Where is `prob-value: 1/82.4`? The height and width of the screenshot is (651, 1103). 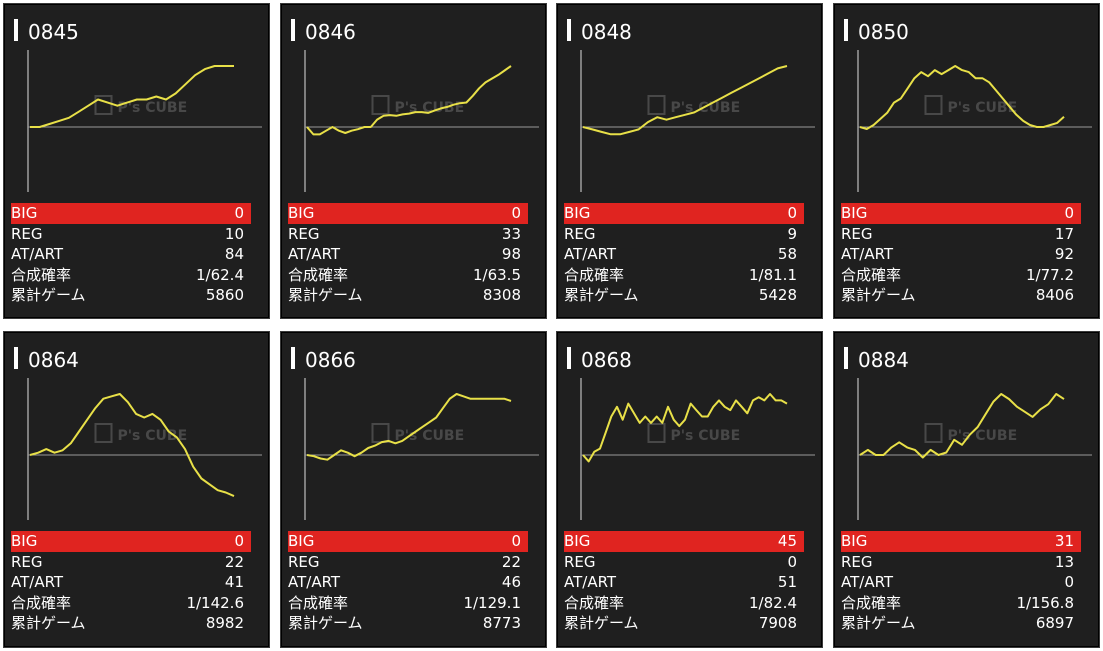 prob-value: 1/82.4 is located at coordinates (773, 602).